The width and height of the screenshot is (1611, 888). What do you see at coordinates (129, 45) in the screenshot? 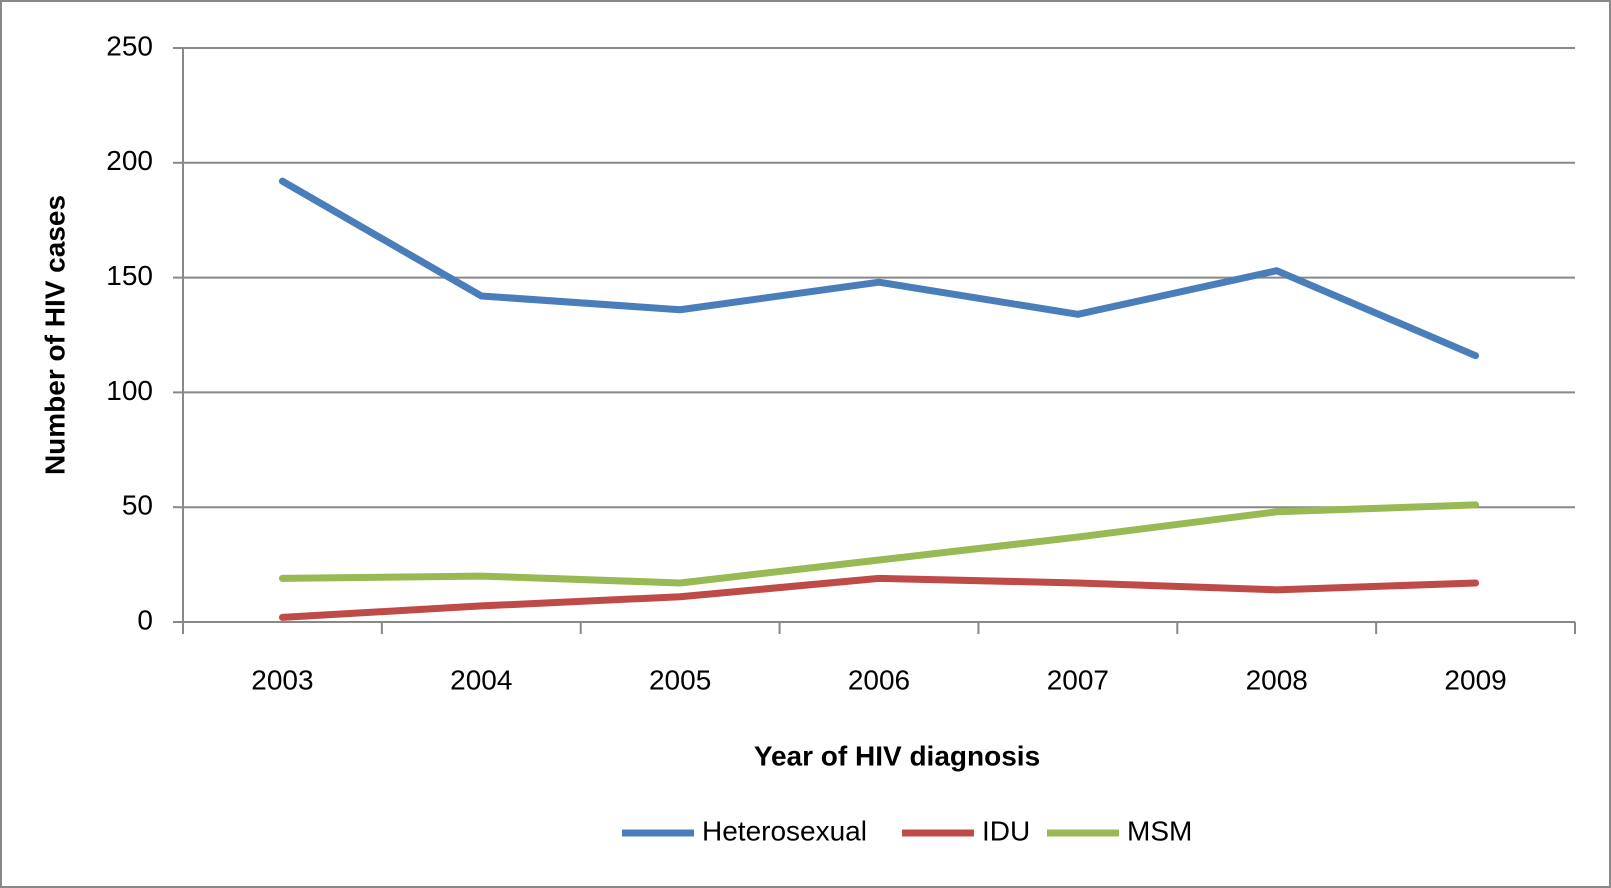
I see `y-tick-label: 250` at bounding box center [129, 45].